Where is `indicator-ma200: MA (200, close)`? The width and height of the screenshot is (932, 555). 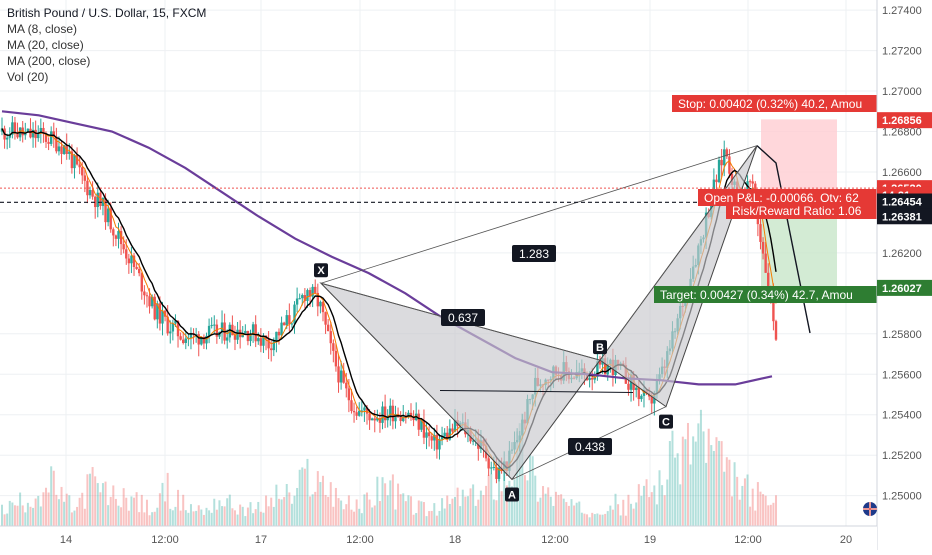 indicator-ma200: MA (200, close) is located at coordinates (49, 61).